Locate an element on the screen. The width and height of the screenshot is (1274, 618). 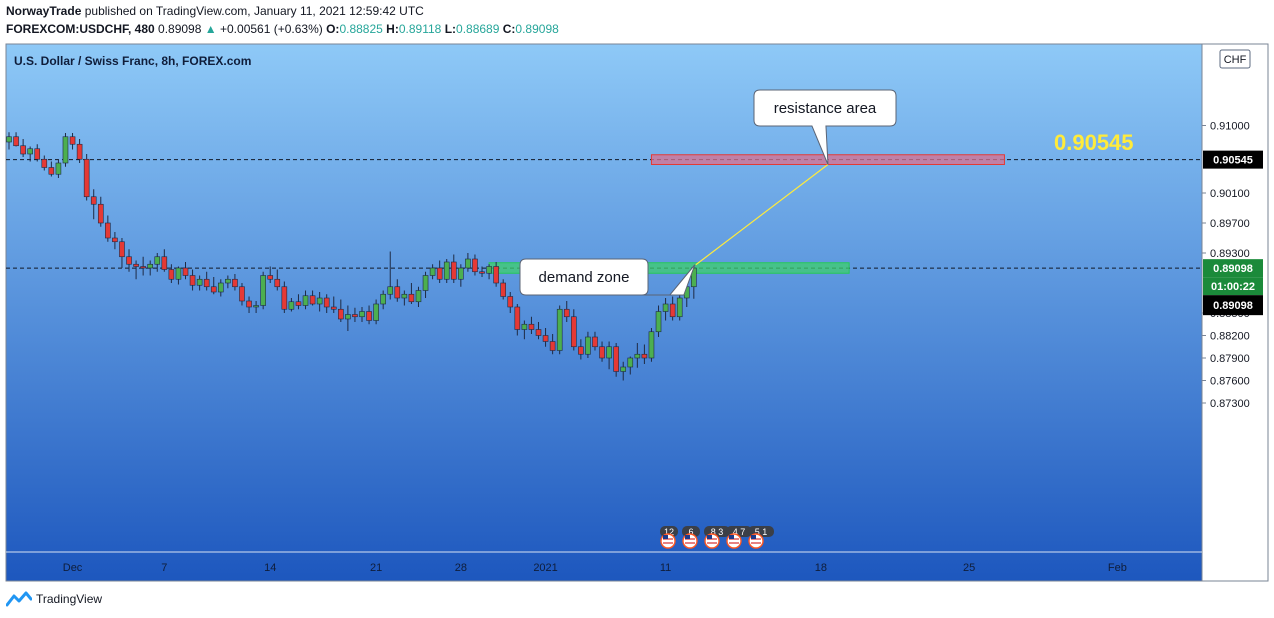
event-count: 6 is located at coordinates (690, 532).